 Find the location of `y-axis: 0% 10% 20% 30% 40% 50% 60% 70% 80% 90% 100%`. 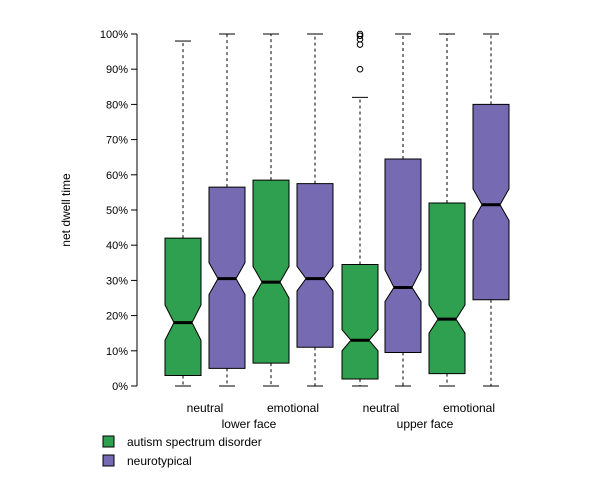

y-axis: 0% 10% 20% 30% 40% 50% 60% 70% 80% 90% 100% is located at coordinates (119, 211).